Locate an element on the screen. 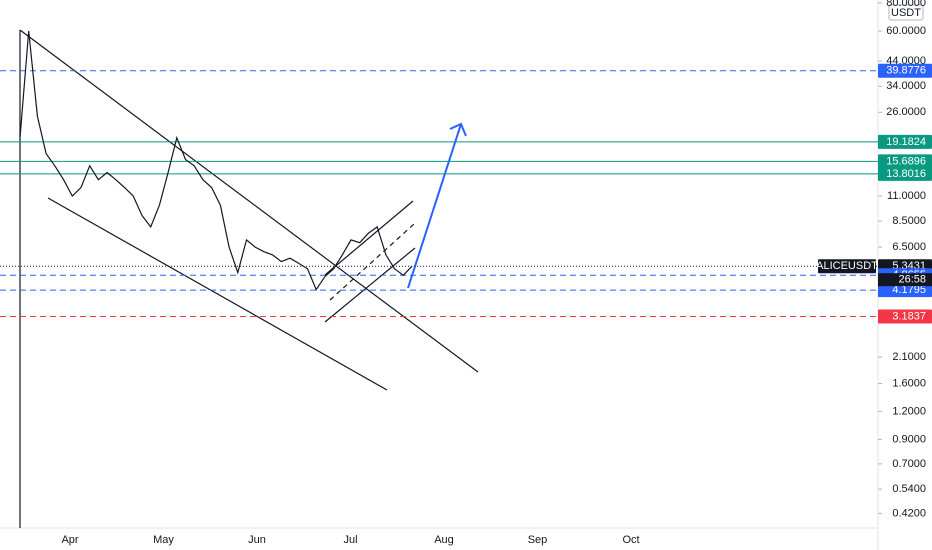 The width and height of the screenshot is (932, 550). symbol-box is located at coordinates (847, 266).